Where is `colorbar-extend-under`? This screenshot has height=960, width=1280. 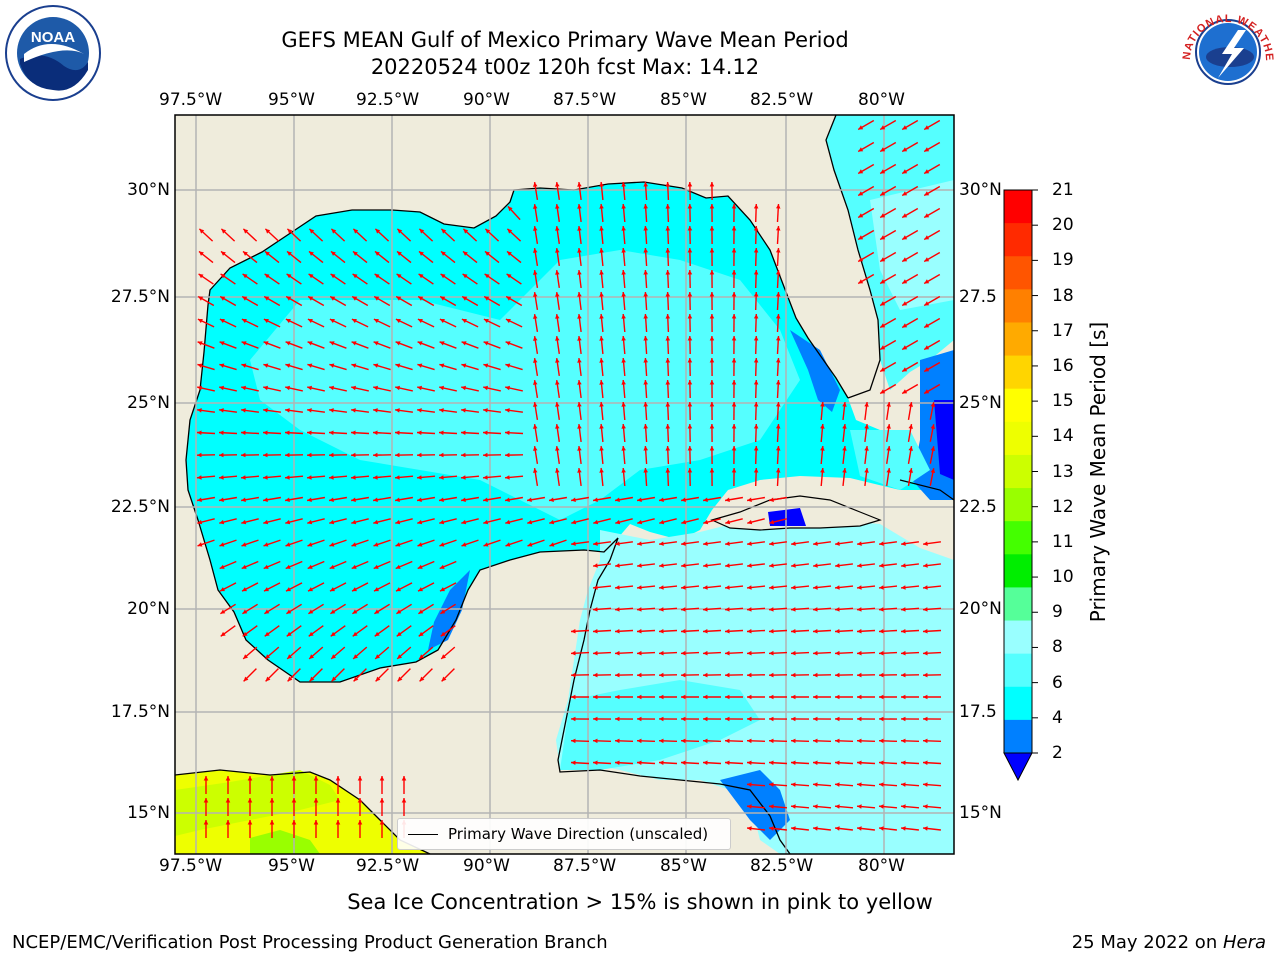 colorbar-extend-under is located at coordinates (1018, 767).